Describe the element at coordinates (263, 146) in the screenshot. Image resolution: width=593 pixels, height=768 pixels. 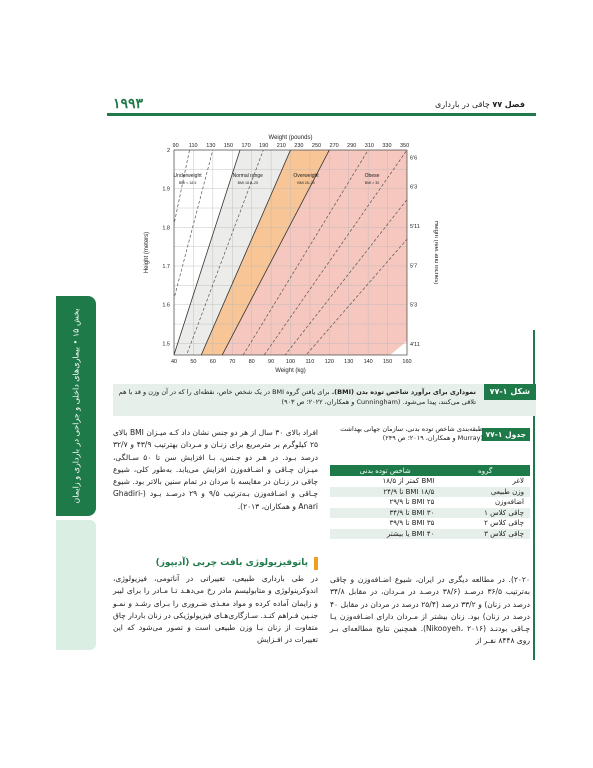
I see `x-tick-label-lb: 190` at that location.